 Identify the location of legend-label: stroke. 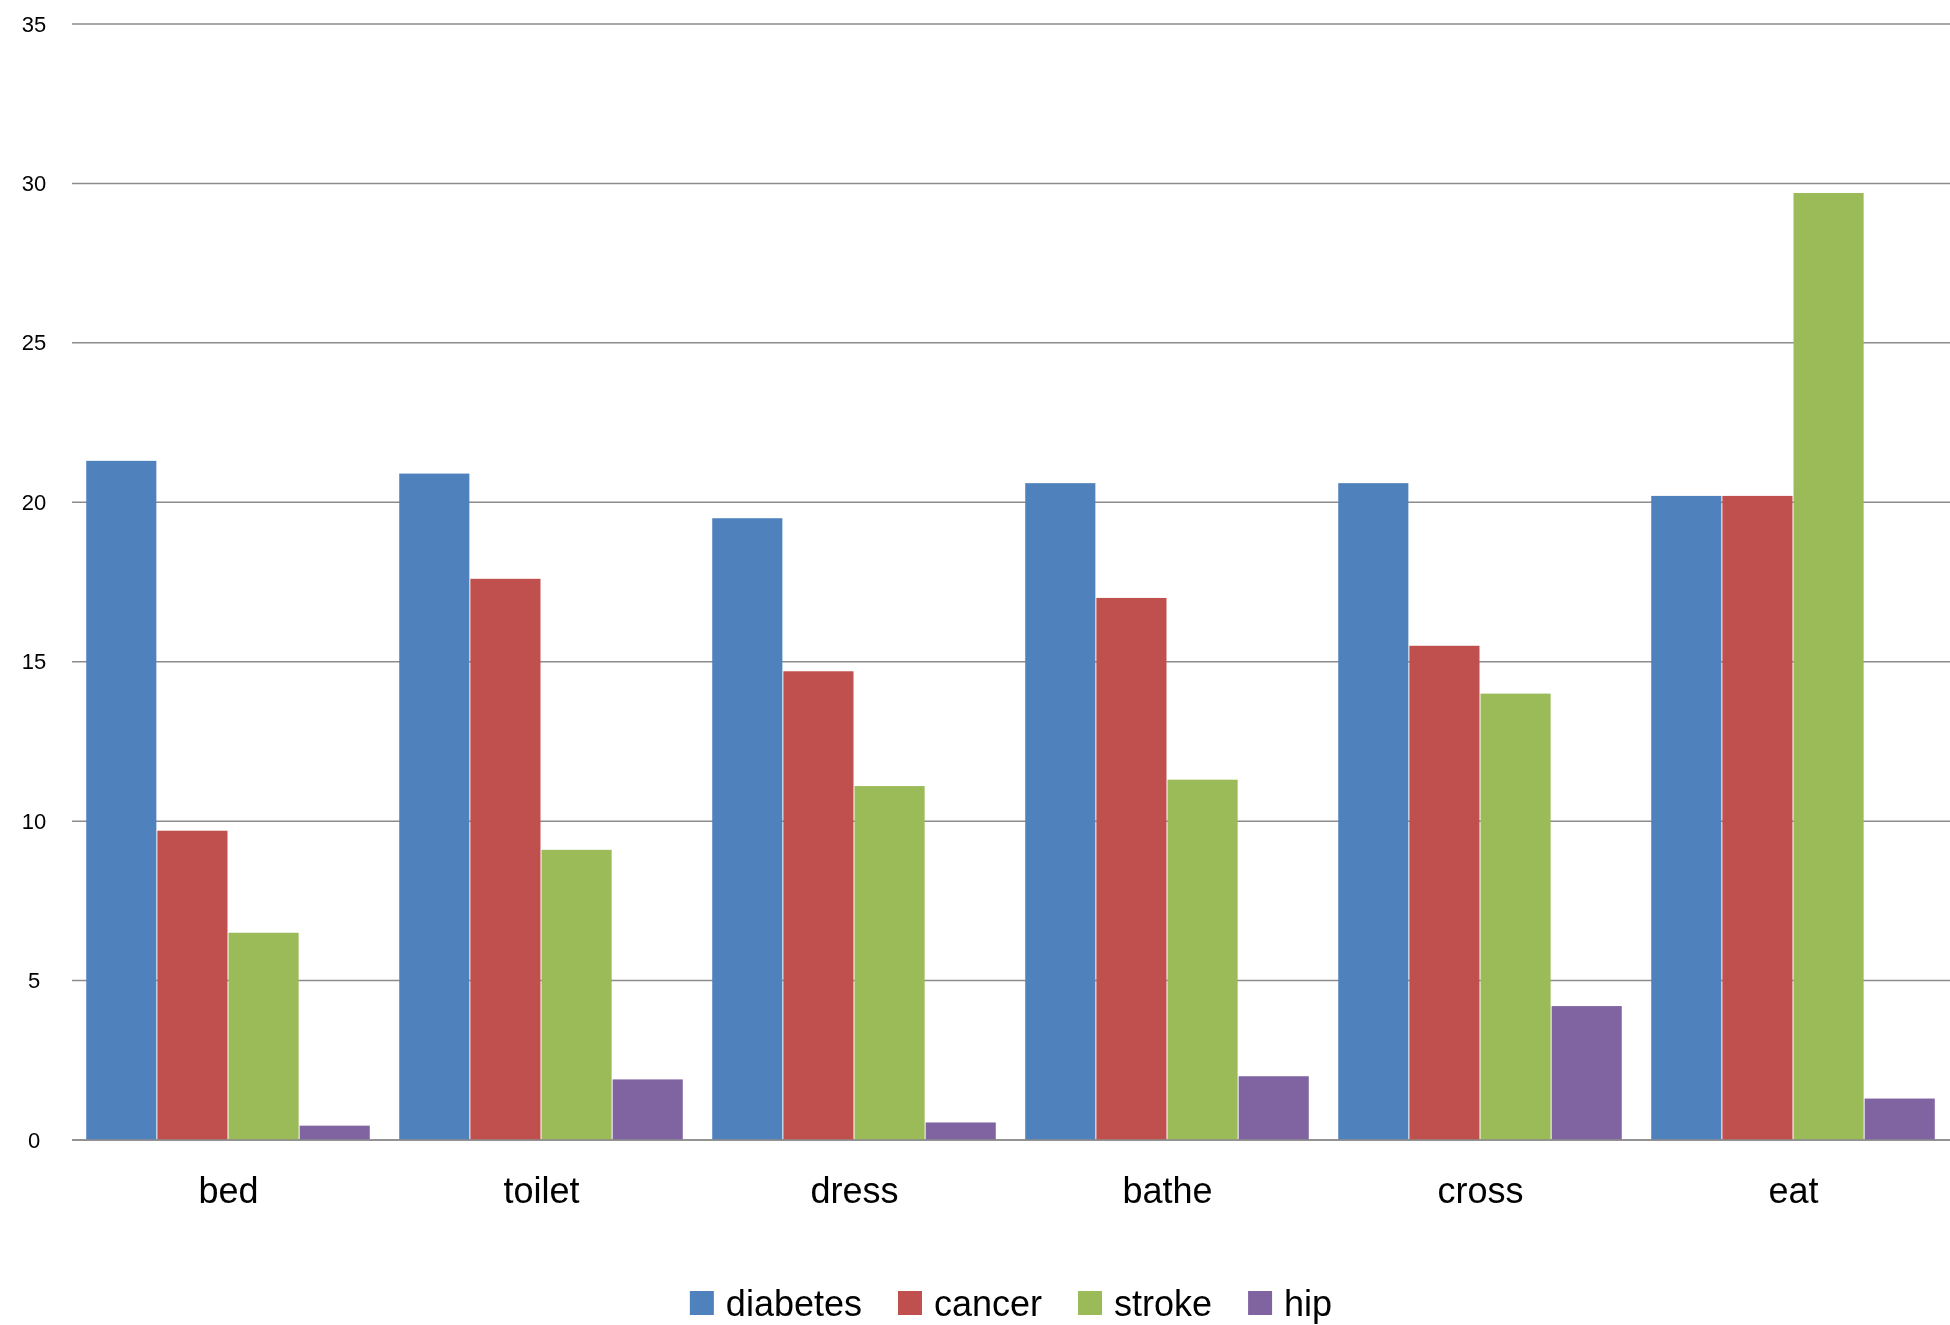
(1163, 1303).